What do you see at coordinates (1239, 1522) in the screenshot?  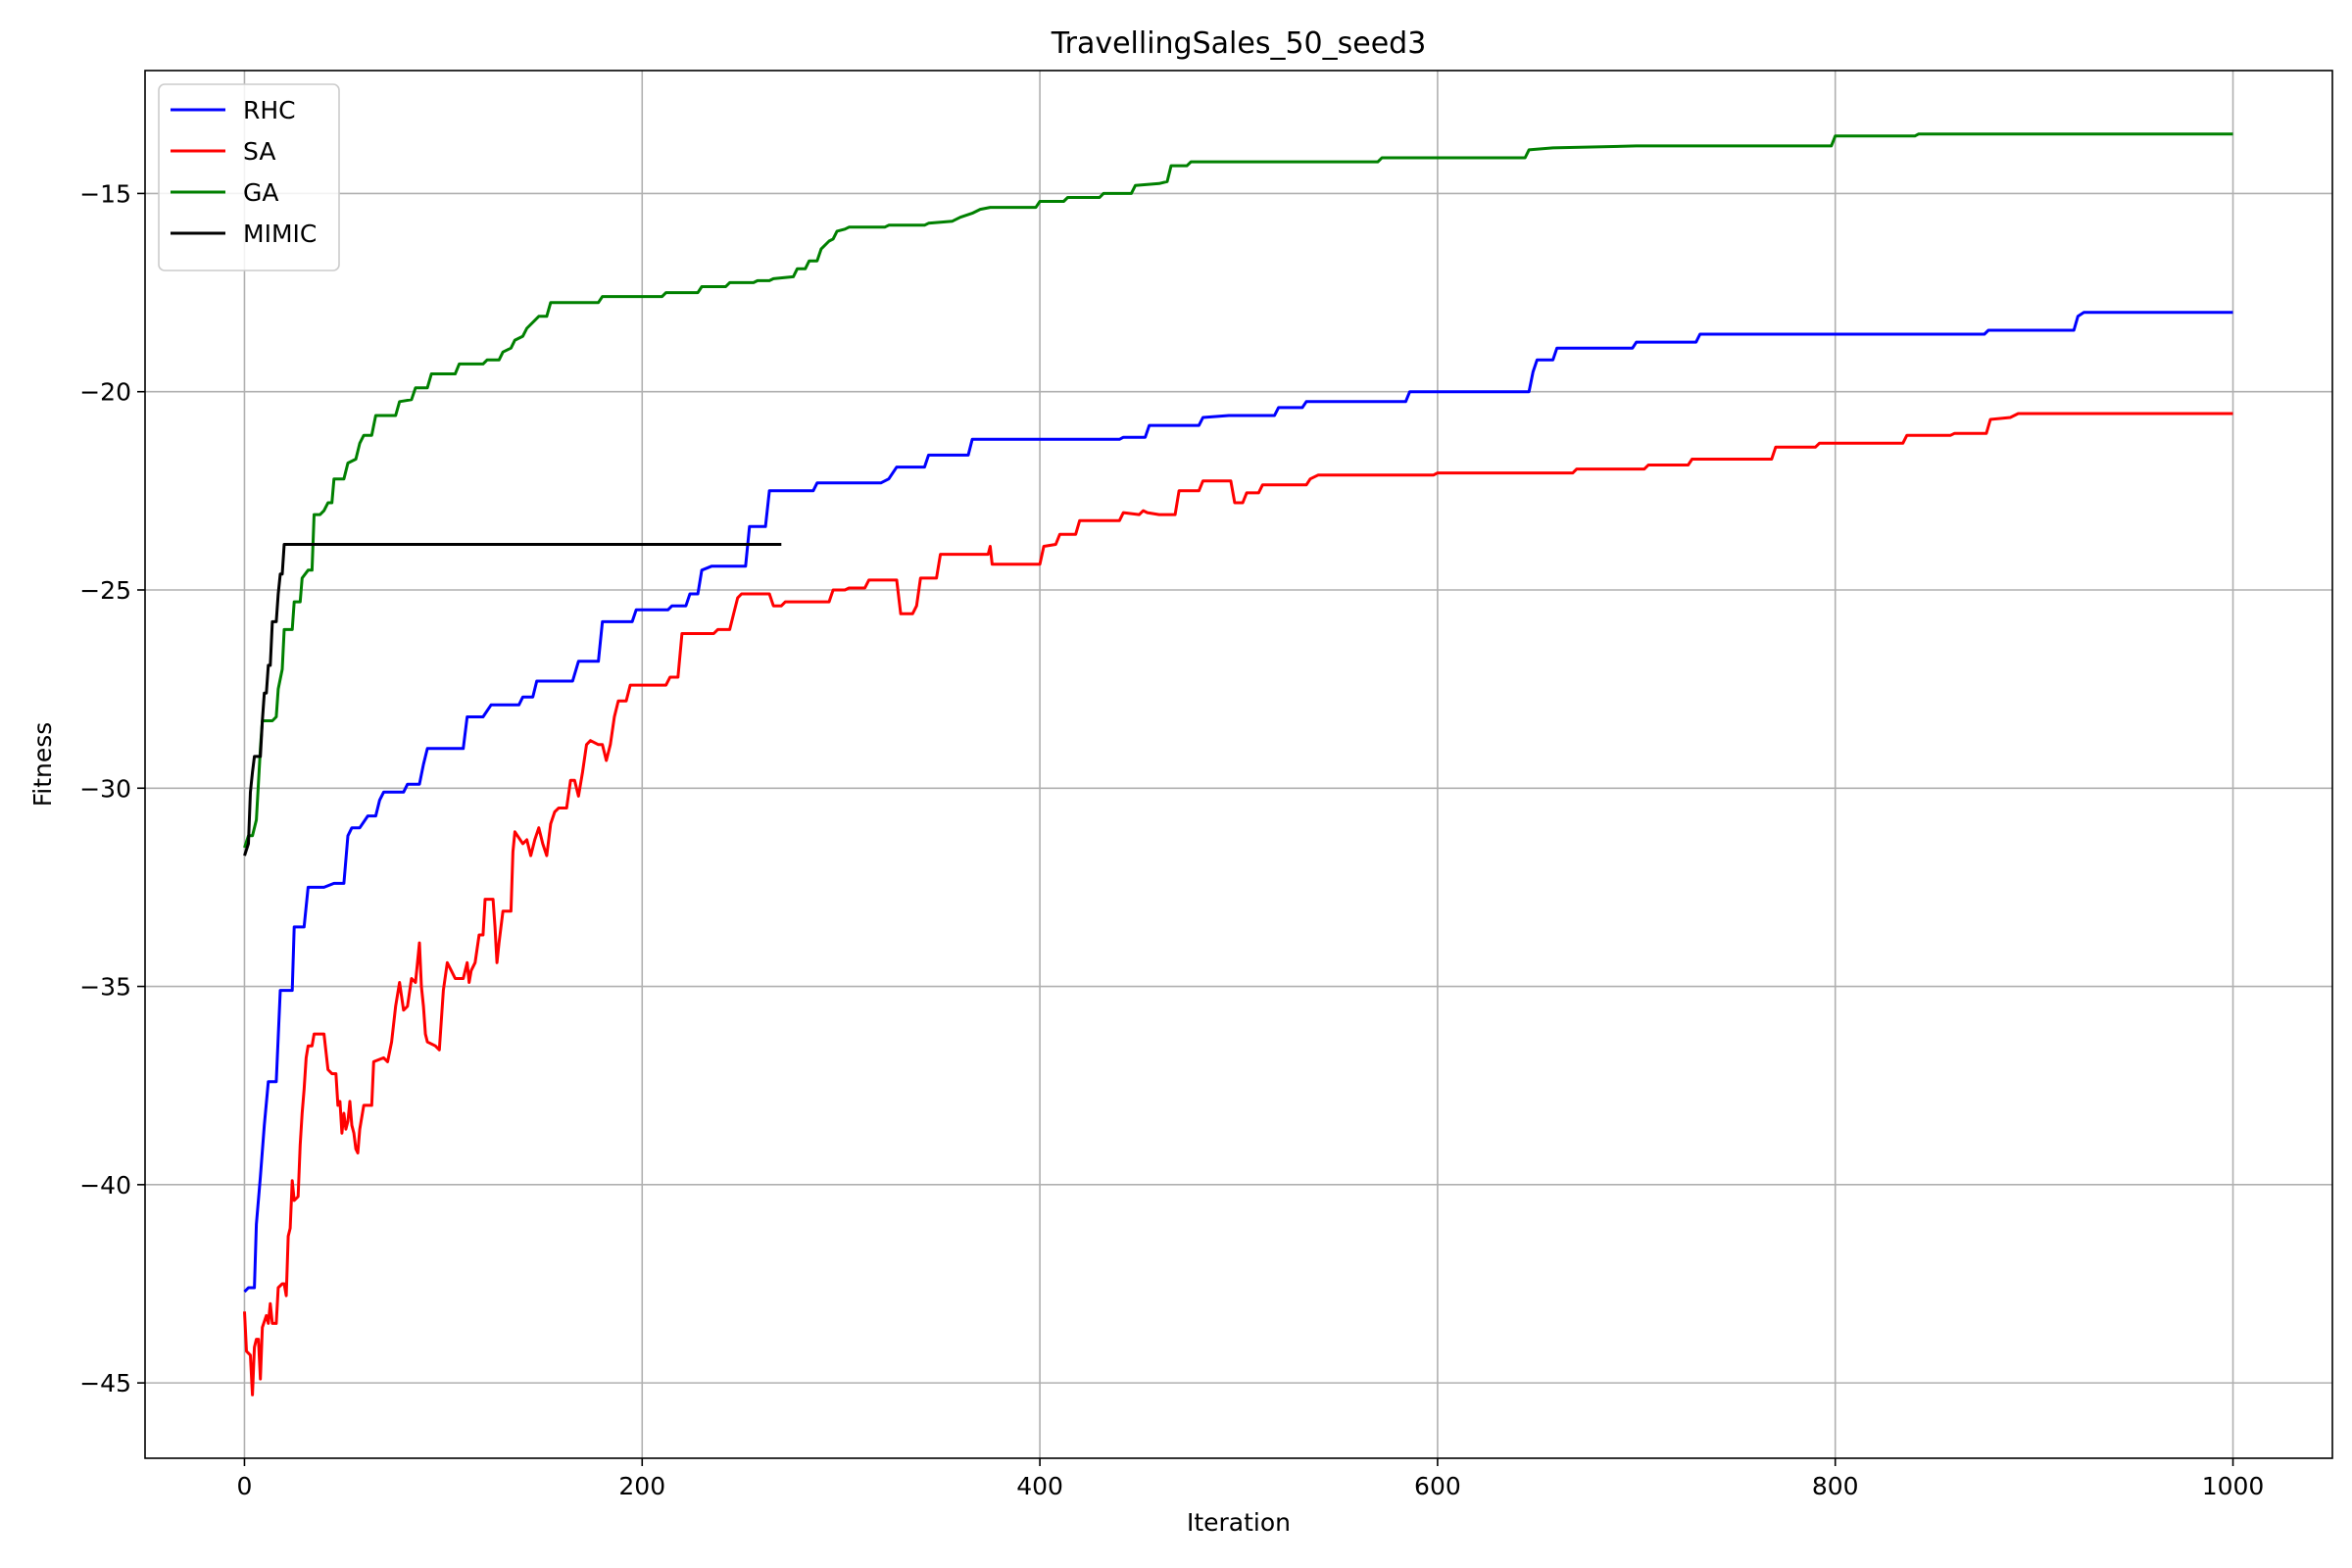 I see `x-axis-label: Iteration` at bounding box center [1239, 1522].